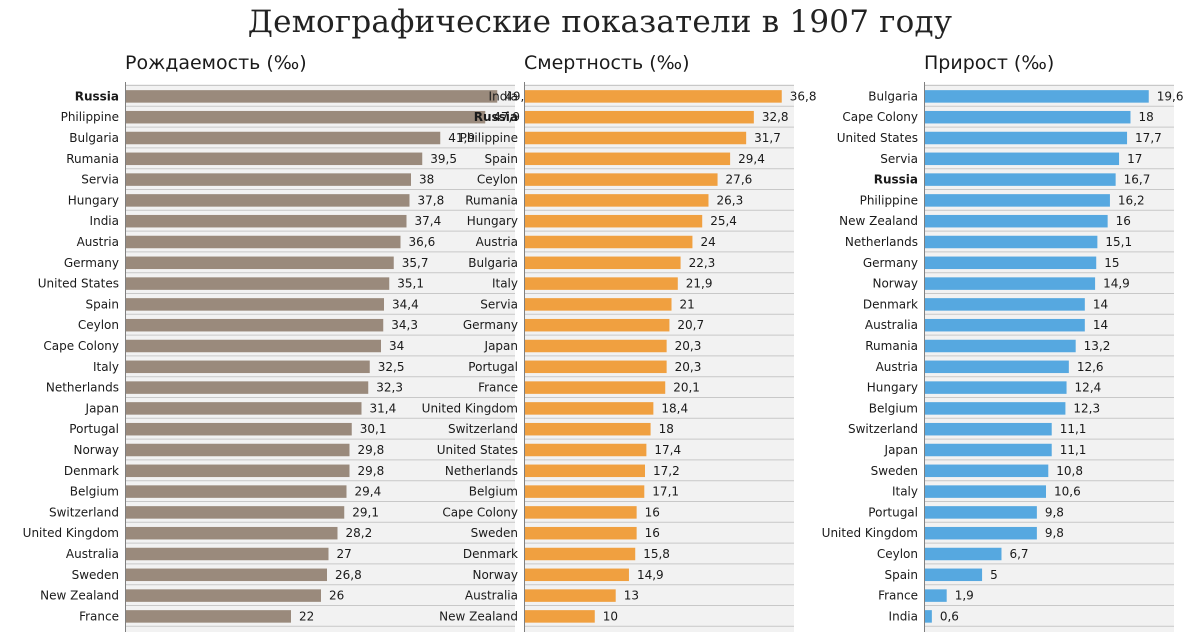 The image size is (1200, 632). I want to click on growth-category-label: France, so click(898, 596).